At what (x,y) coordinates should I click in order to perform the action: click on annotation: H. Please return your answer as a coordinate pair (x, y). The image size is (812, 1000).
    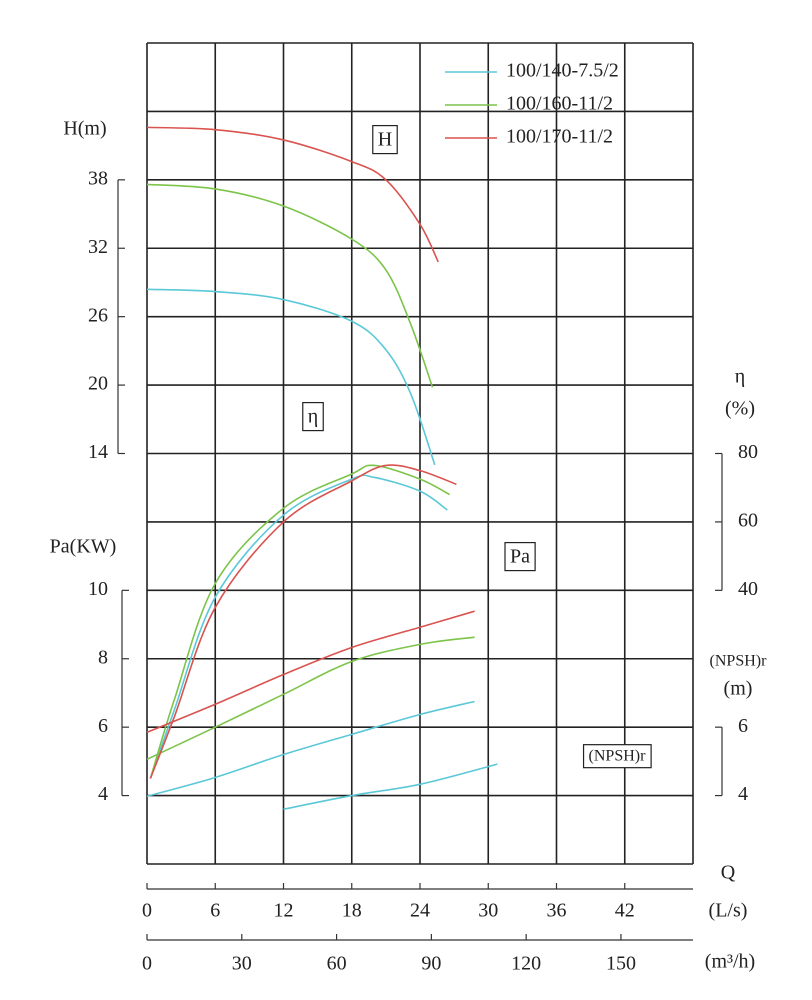
    Looking at the image, I should click on (385, 140).